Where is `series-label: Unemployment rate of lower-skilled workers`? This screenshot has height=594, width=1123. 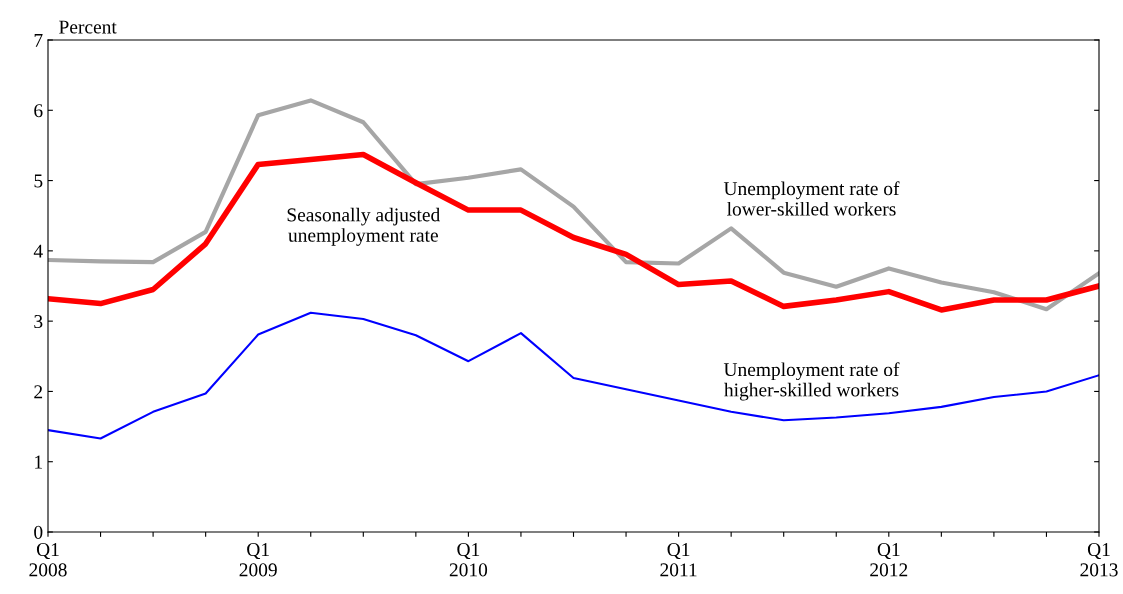 series-label: Unemployment rate of lower-skilled workers is located at coordinates (811, 198).